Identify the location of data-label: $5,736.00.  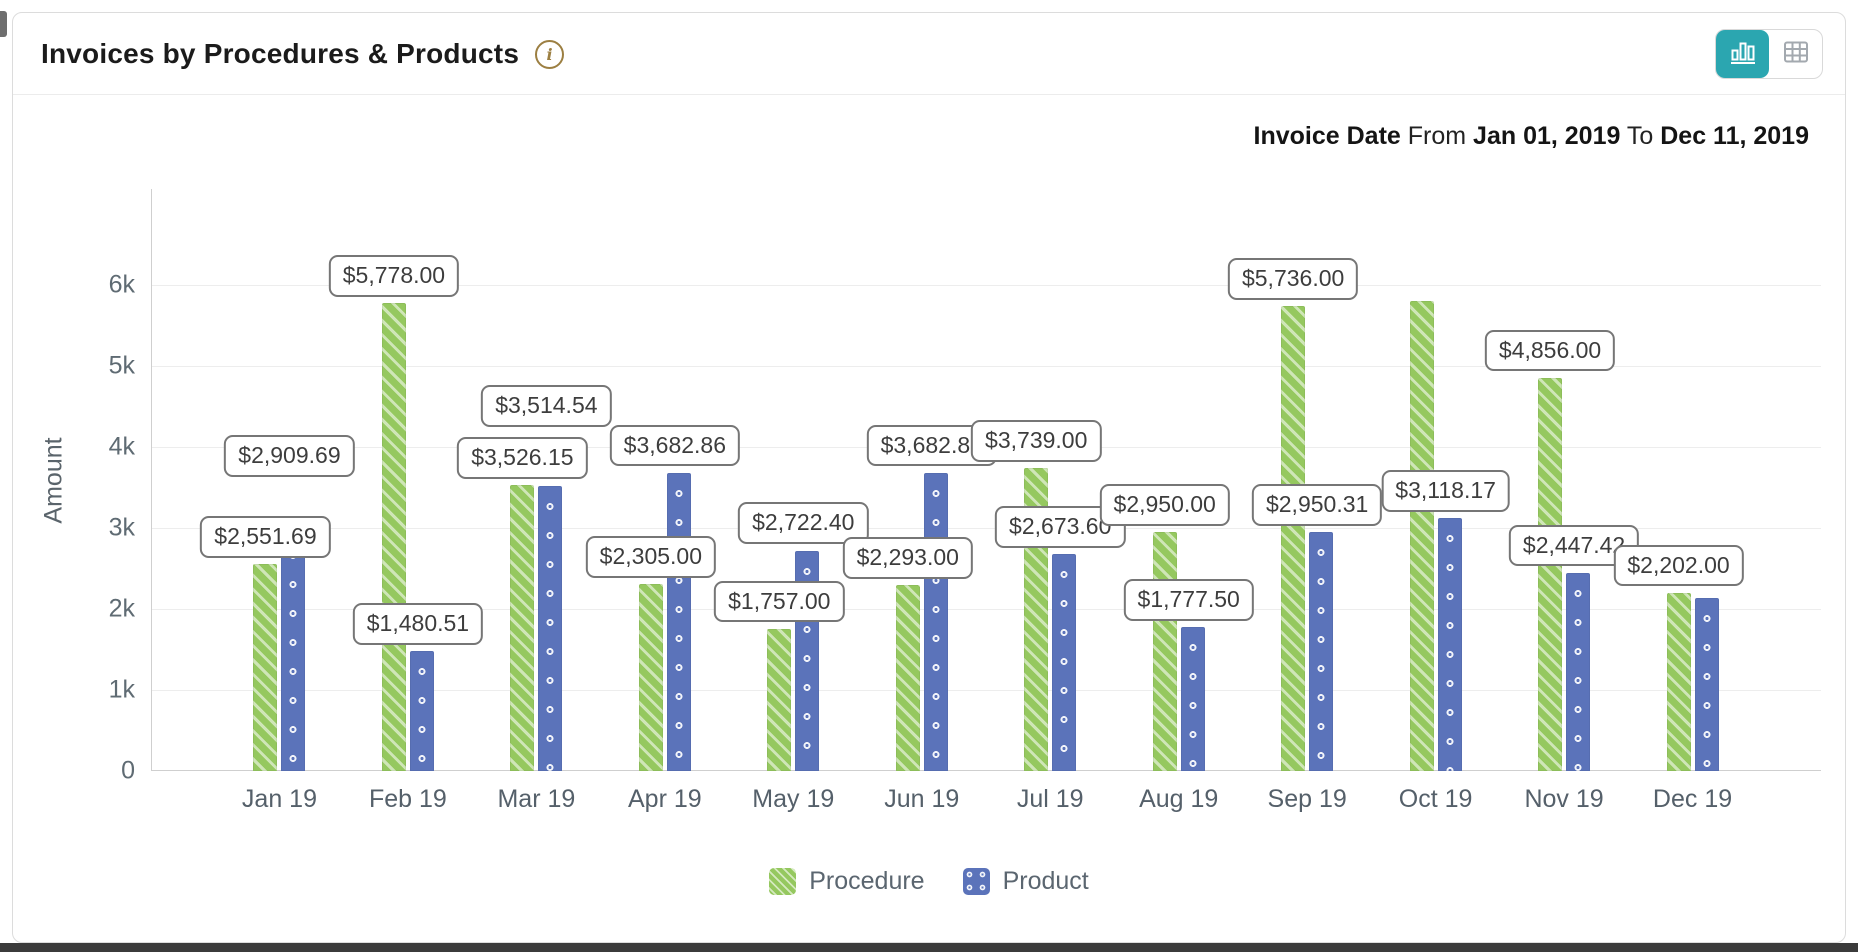
(1293, 279).